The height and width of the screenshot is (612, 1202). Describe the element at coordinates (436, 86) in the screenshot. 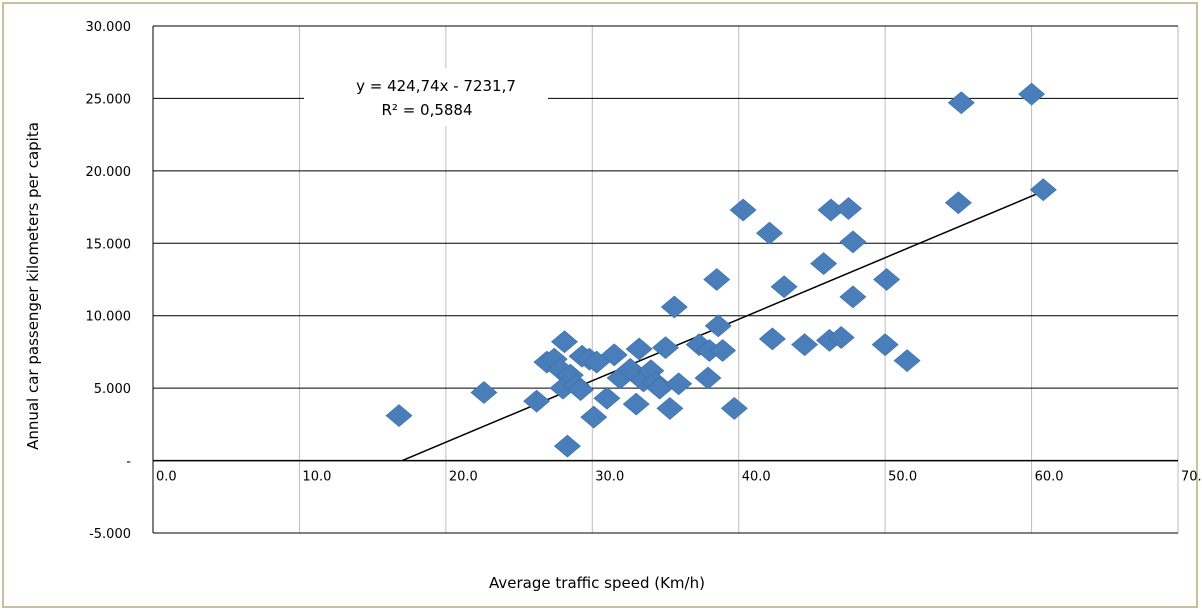

I see `trendline-equation: y = 424,74x - 7231,7` at that location.